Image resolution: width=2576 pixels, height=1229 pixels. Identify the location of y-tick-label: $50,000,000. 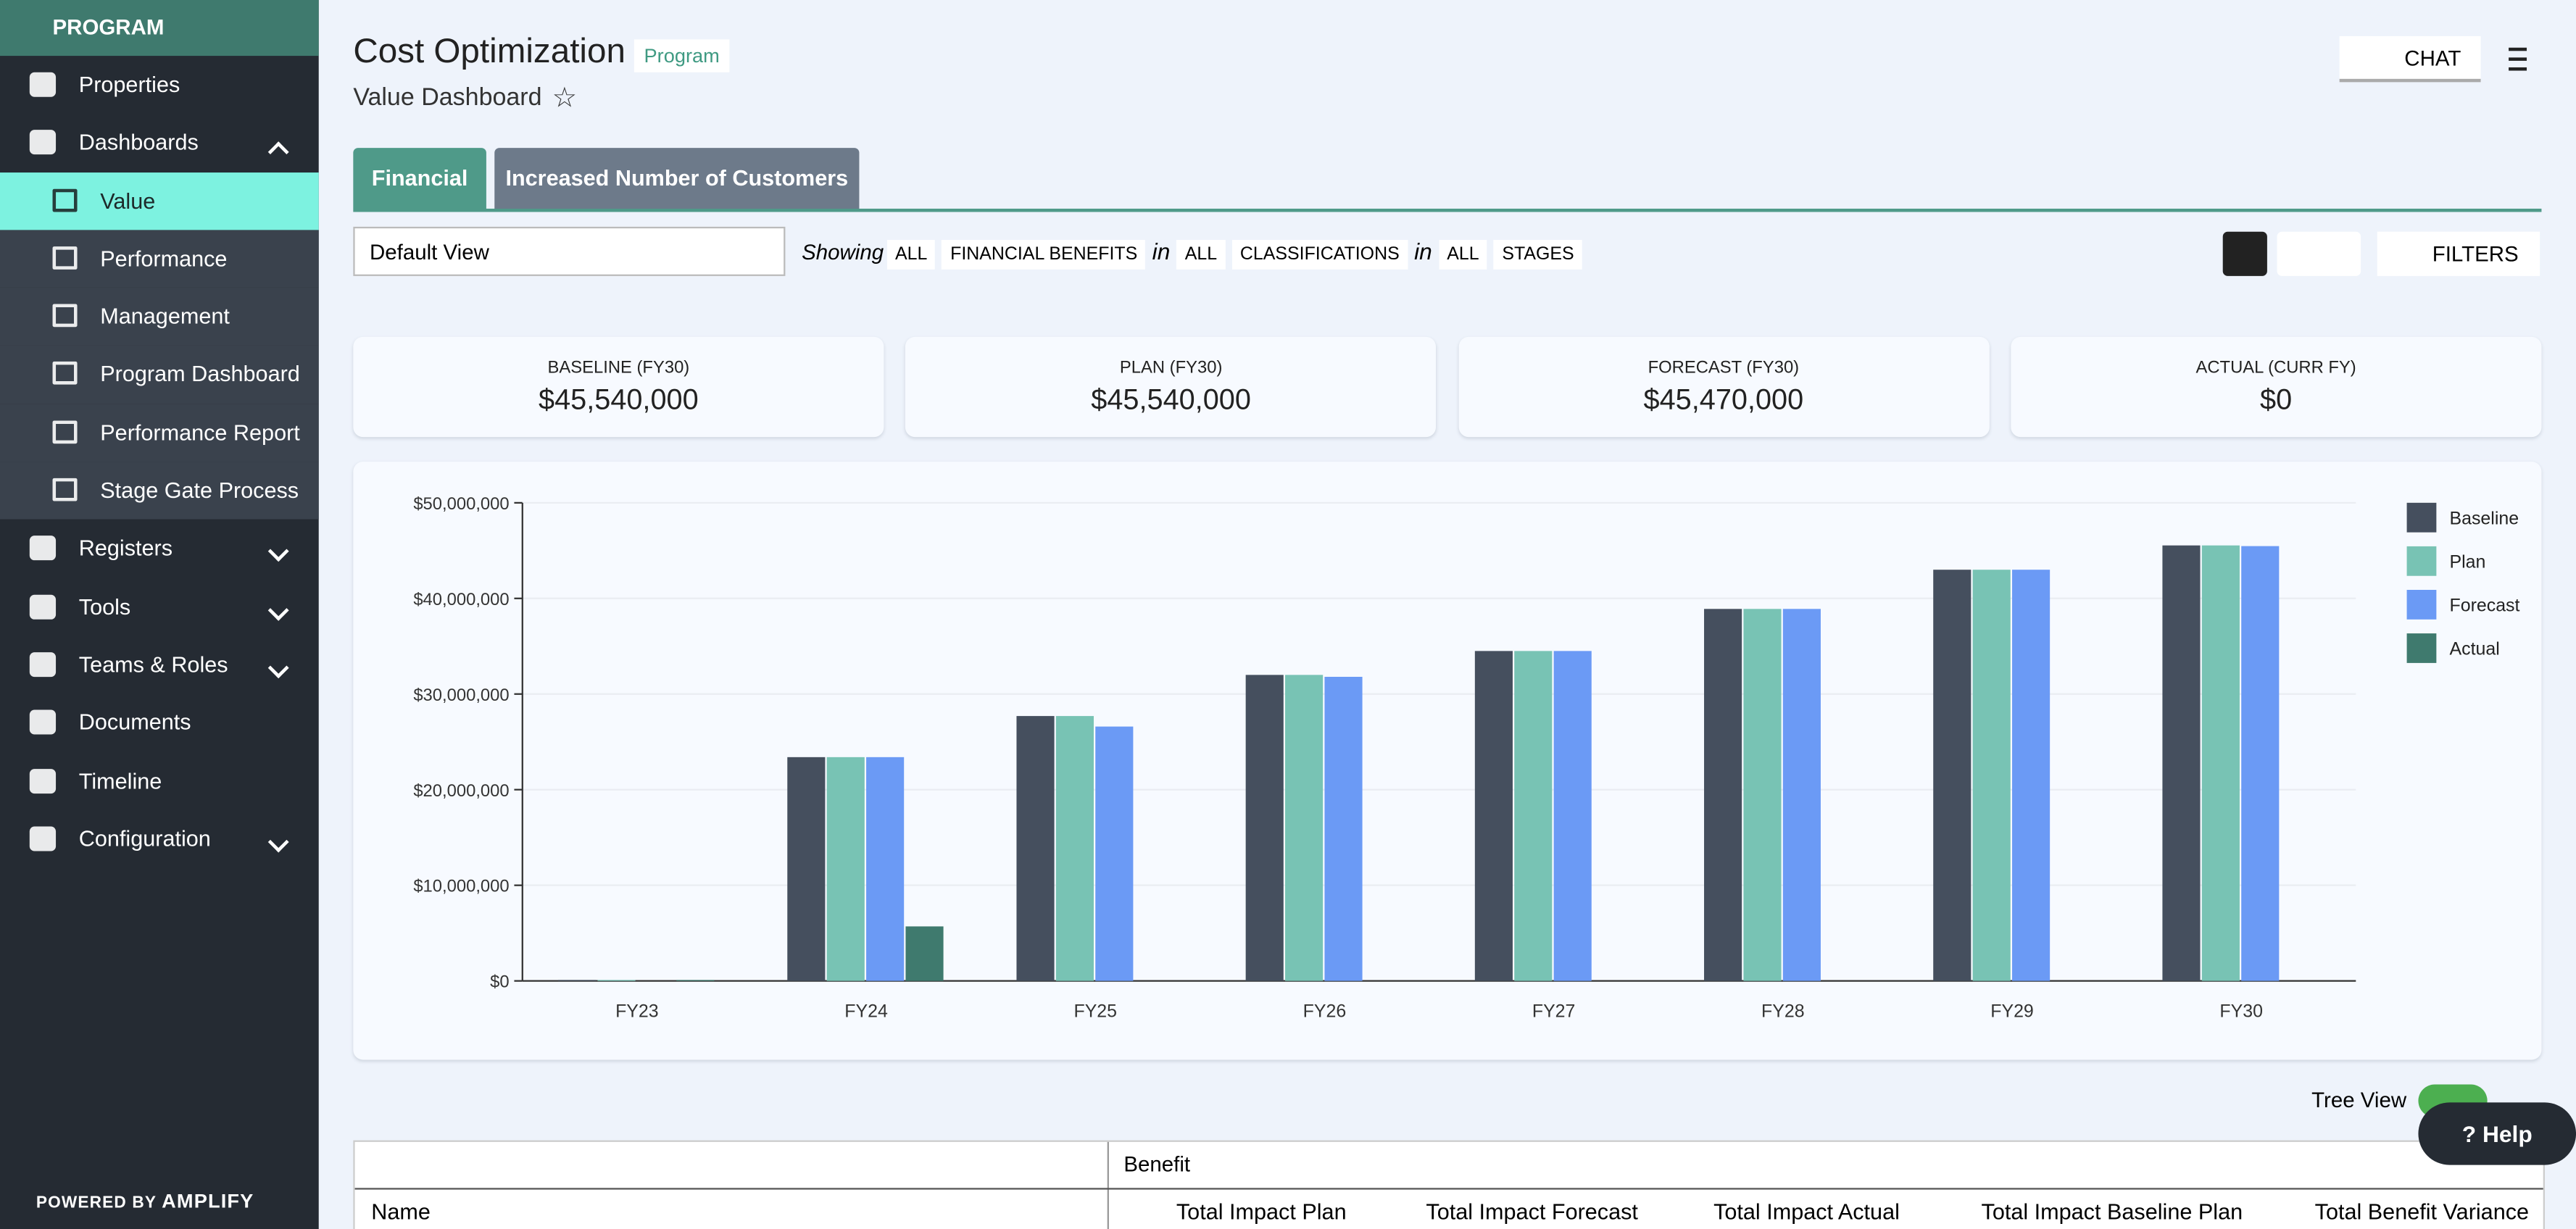
(461, 504).